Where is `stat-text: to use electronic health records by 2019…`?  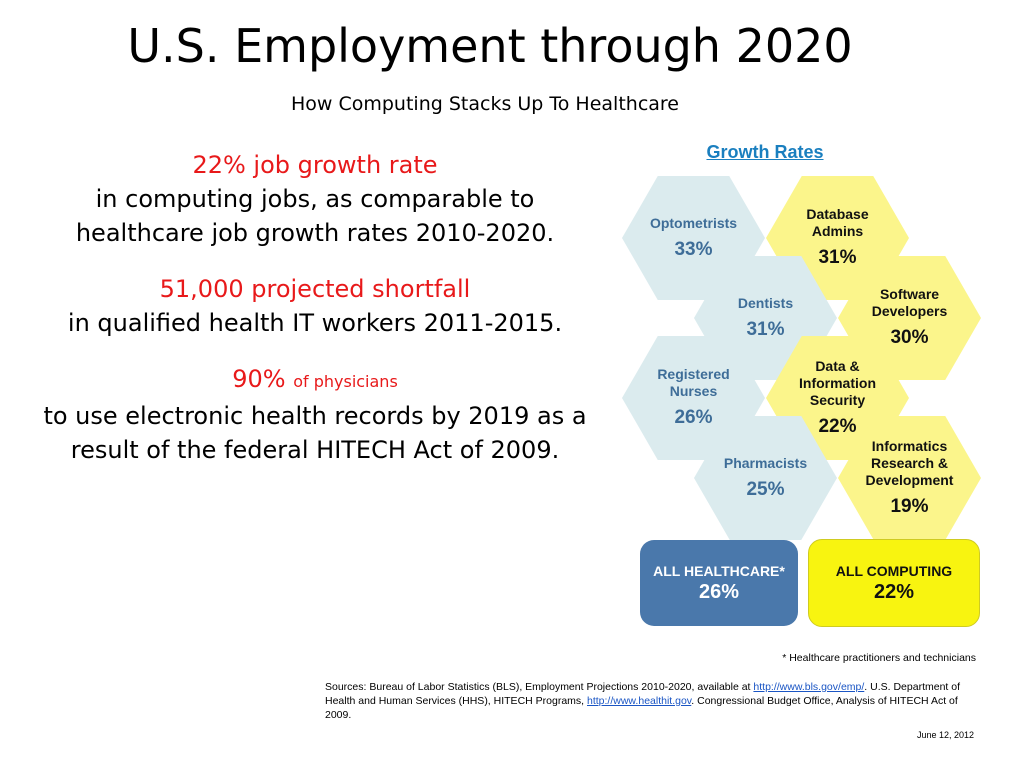 stat-text: to use electronic health records by 2019… is located at coordinates (315, 433).